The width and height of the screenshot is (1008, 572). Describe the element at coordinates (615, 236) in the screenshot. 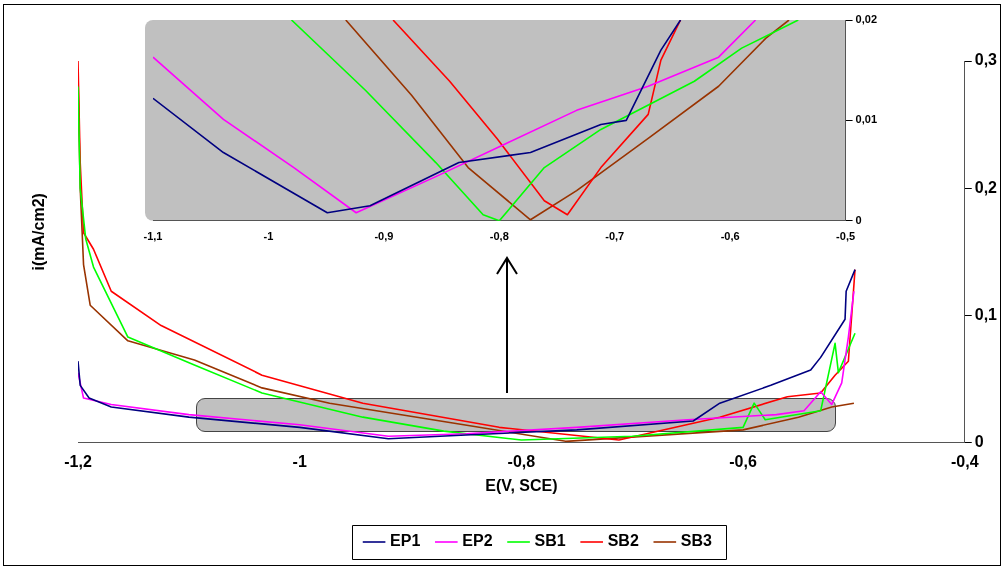

I see `x-tick-label: -0,7` at that location.